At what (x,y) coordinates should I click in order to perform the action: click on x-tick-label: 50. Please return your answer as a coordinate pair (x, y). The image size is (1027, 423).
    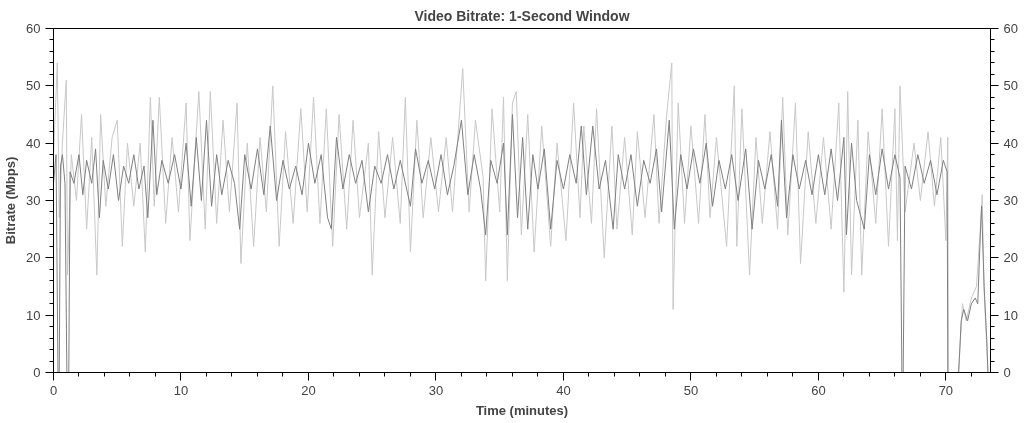
    Looking at the image, I should click on (691, 390).